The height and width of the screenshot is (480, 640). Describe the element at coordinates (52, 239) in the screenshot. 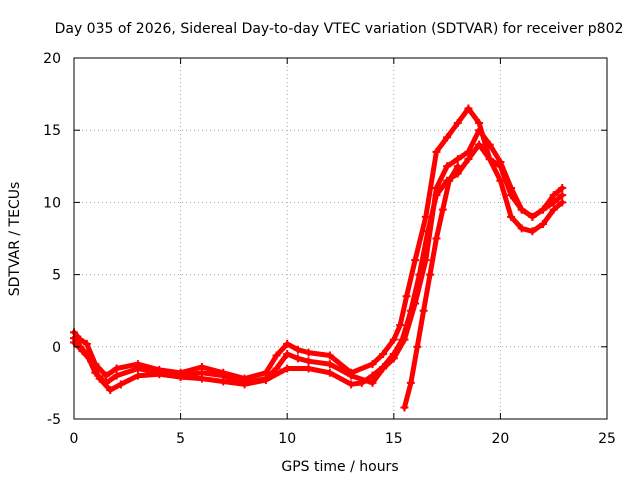

I see `y-tick-labels: -5 0 5 10 15 20` at that location.